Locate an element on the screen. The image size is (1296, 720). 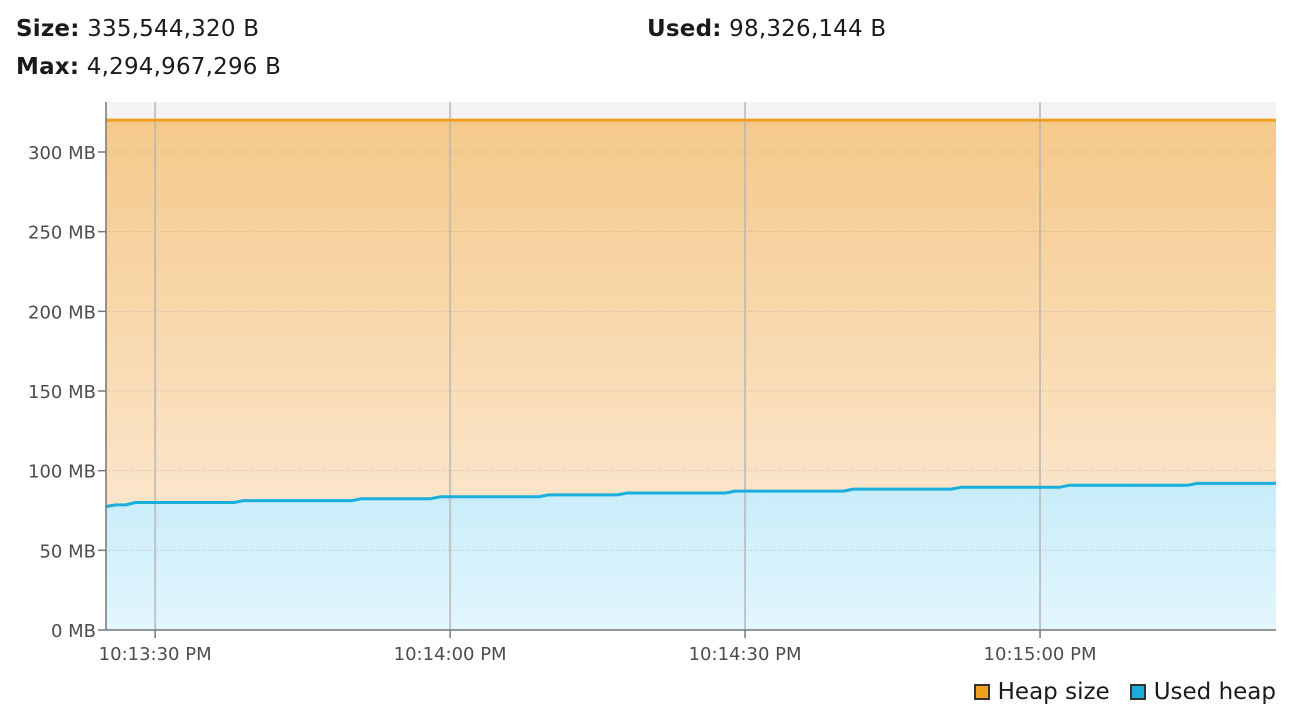
stat-used: Used: 98,326,144 B is located at coordinates (766, 29).